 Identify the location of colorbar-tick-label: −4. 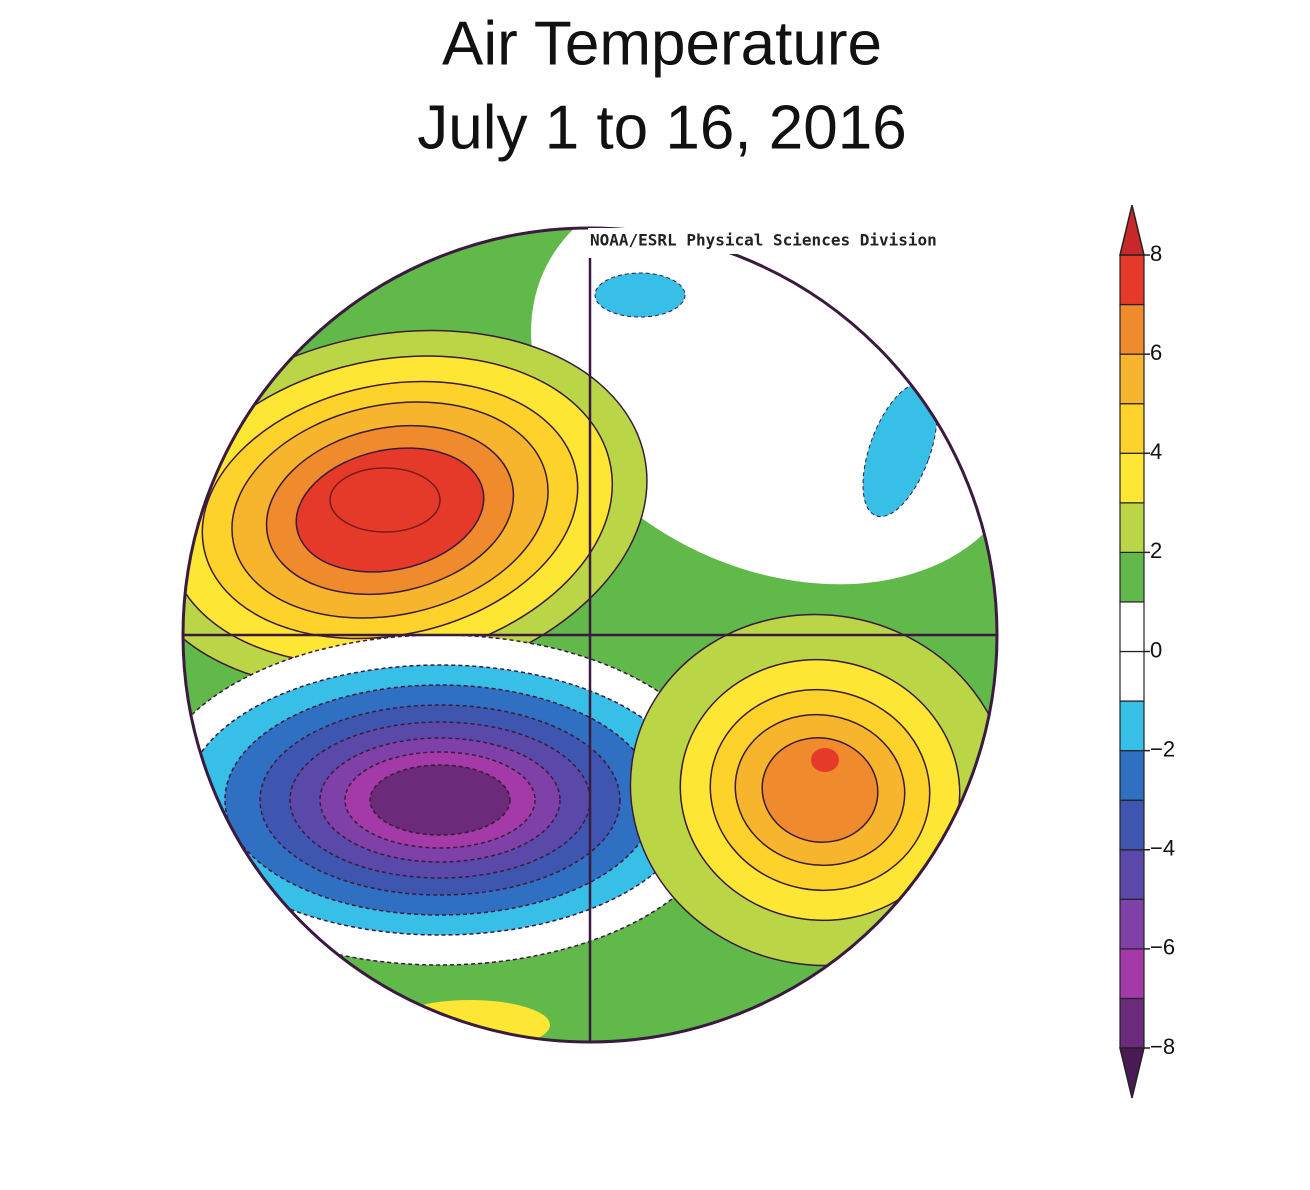
(1162, 848).